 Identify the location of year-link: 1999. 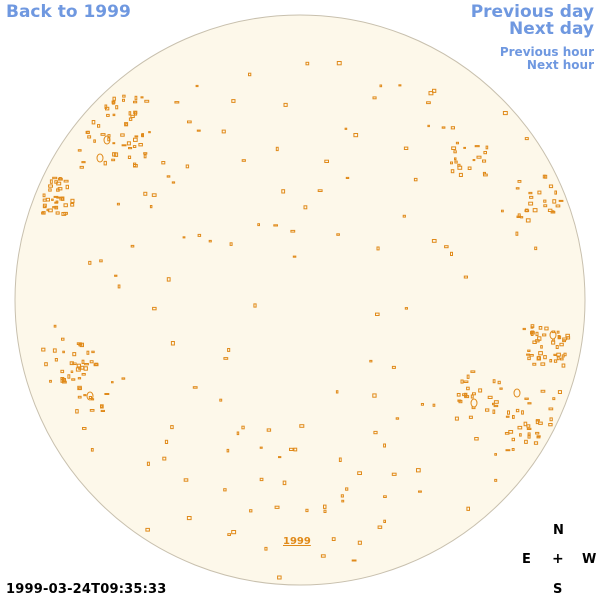
(297, 541).